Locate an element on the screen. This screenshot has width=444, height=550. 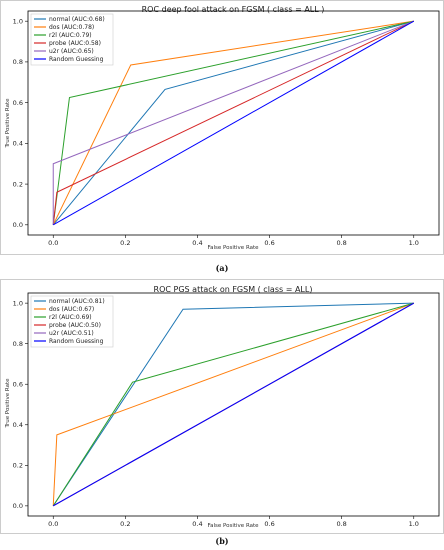
legend-label: r2l (AUC:0.69) is located at coordinates (70, 317).